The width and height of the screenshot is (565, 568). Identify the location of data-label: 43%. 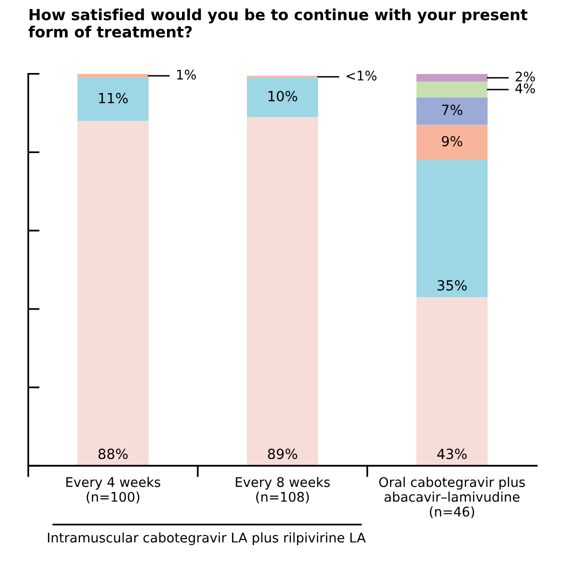
(452, 454).